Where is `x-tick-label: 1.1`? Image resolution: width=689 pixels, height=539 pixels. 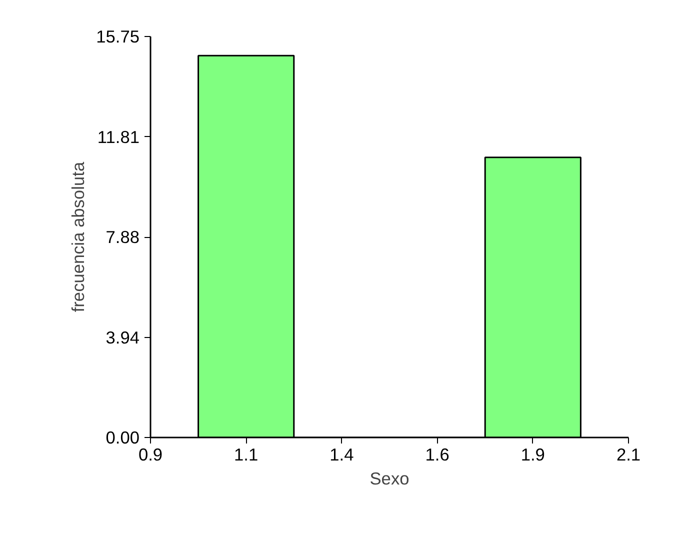 x-tick-label: 1.1 is located at coordinates (246, 454).